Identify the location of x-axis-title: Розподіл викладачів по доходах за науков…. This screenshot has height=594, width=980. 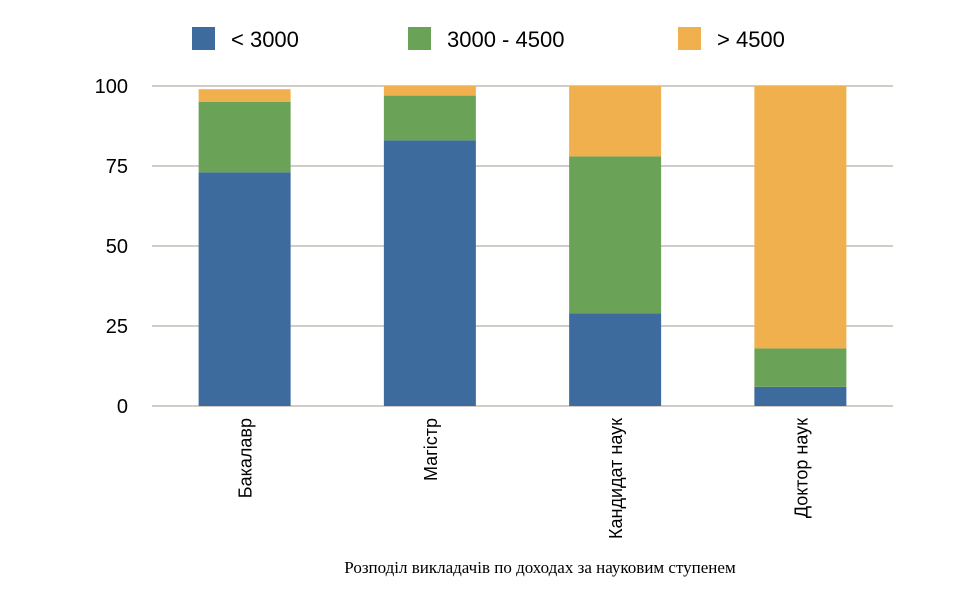
(540, 567).